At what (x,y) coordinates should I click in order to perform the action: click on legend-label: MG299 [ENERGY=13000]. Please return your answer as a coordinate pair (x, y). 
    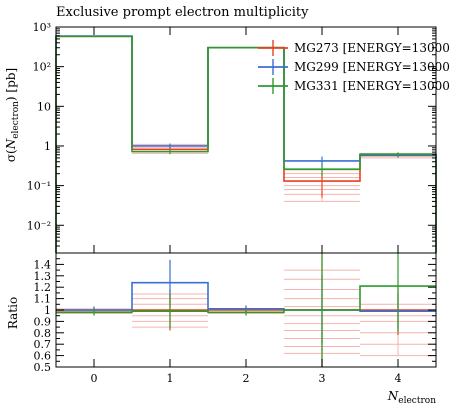
    Looking at the image, I should click on (372, 67).